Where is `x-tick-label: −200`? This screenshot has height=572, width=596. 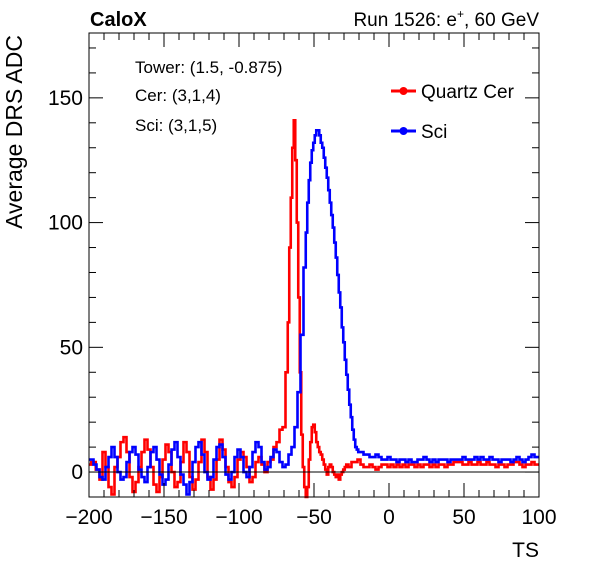
x-tick-label: −200 is located at coordinates (88, 517).